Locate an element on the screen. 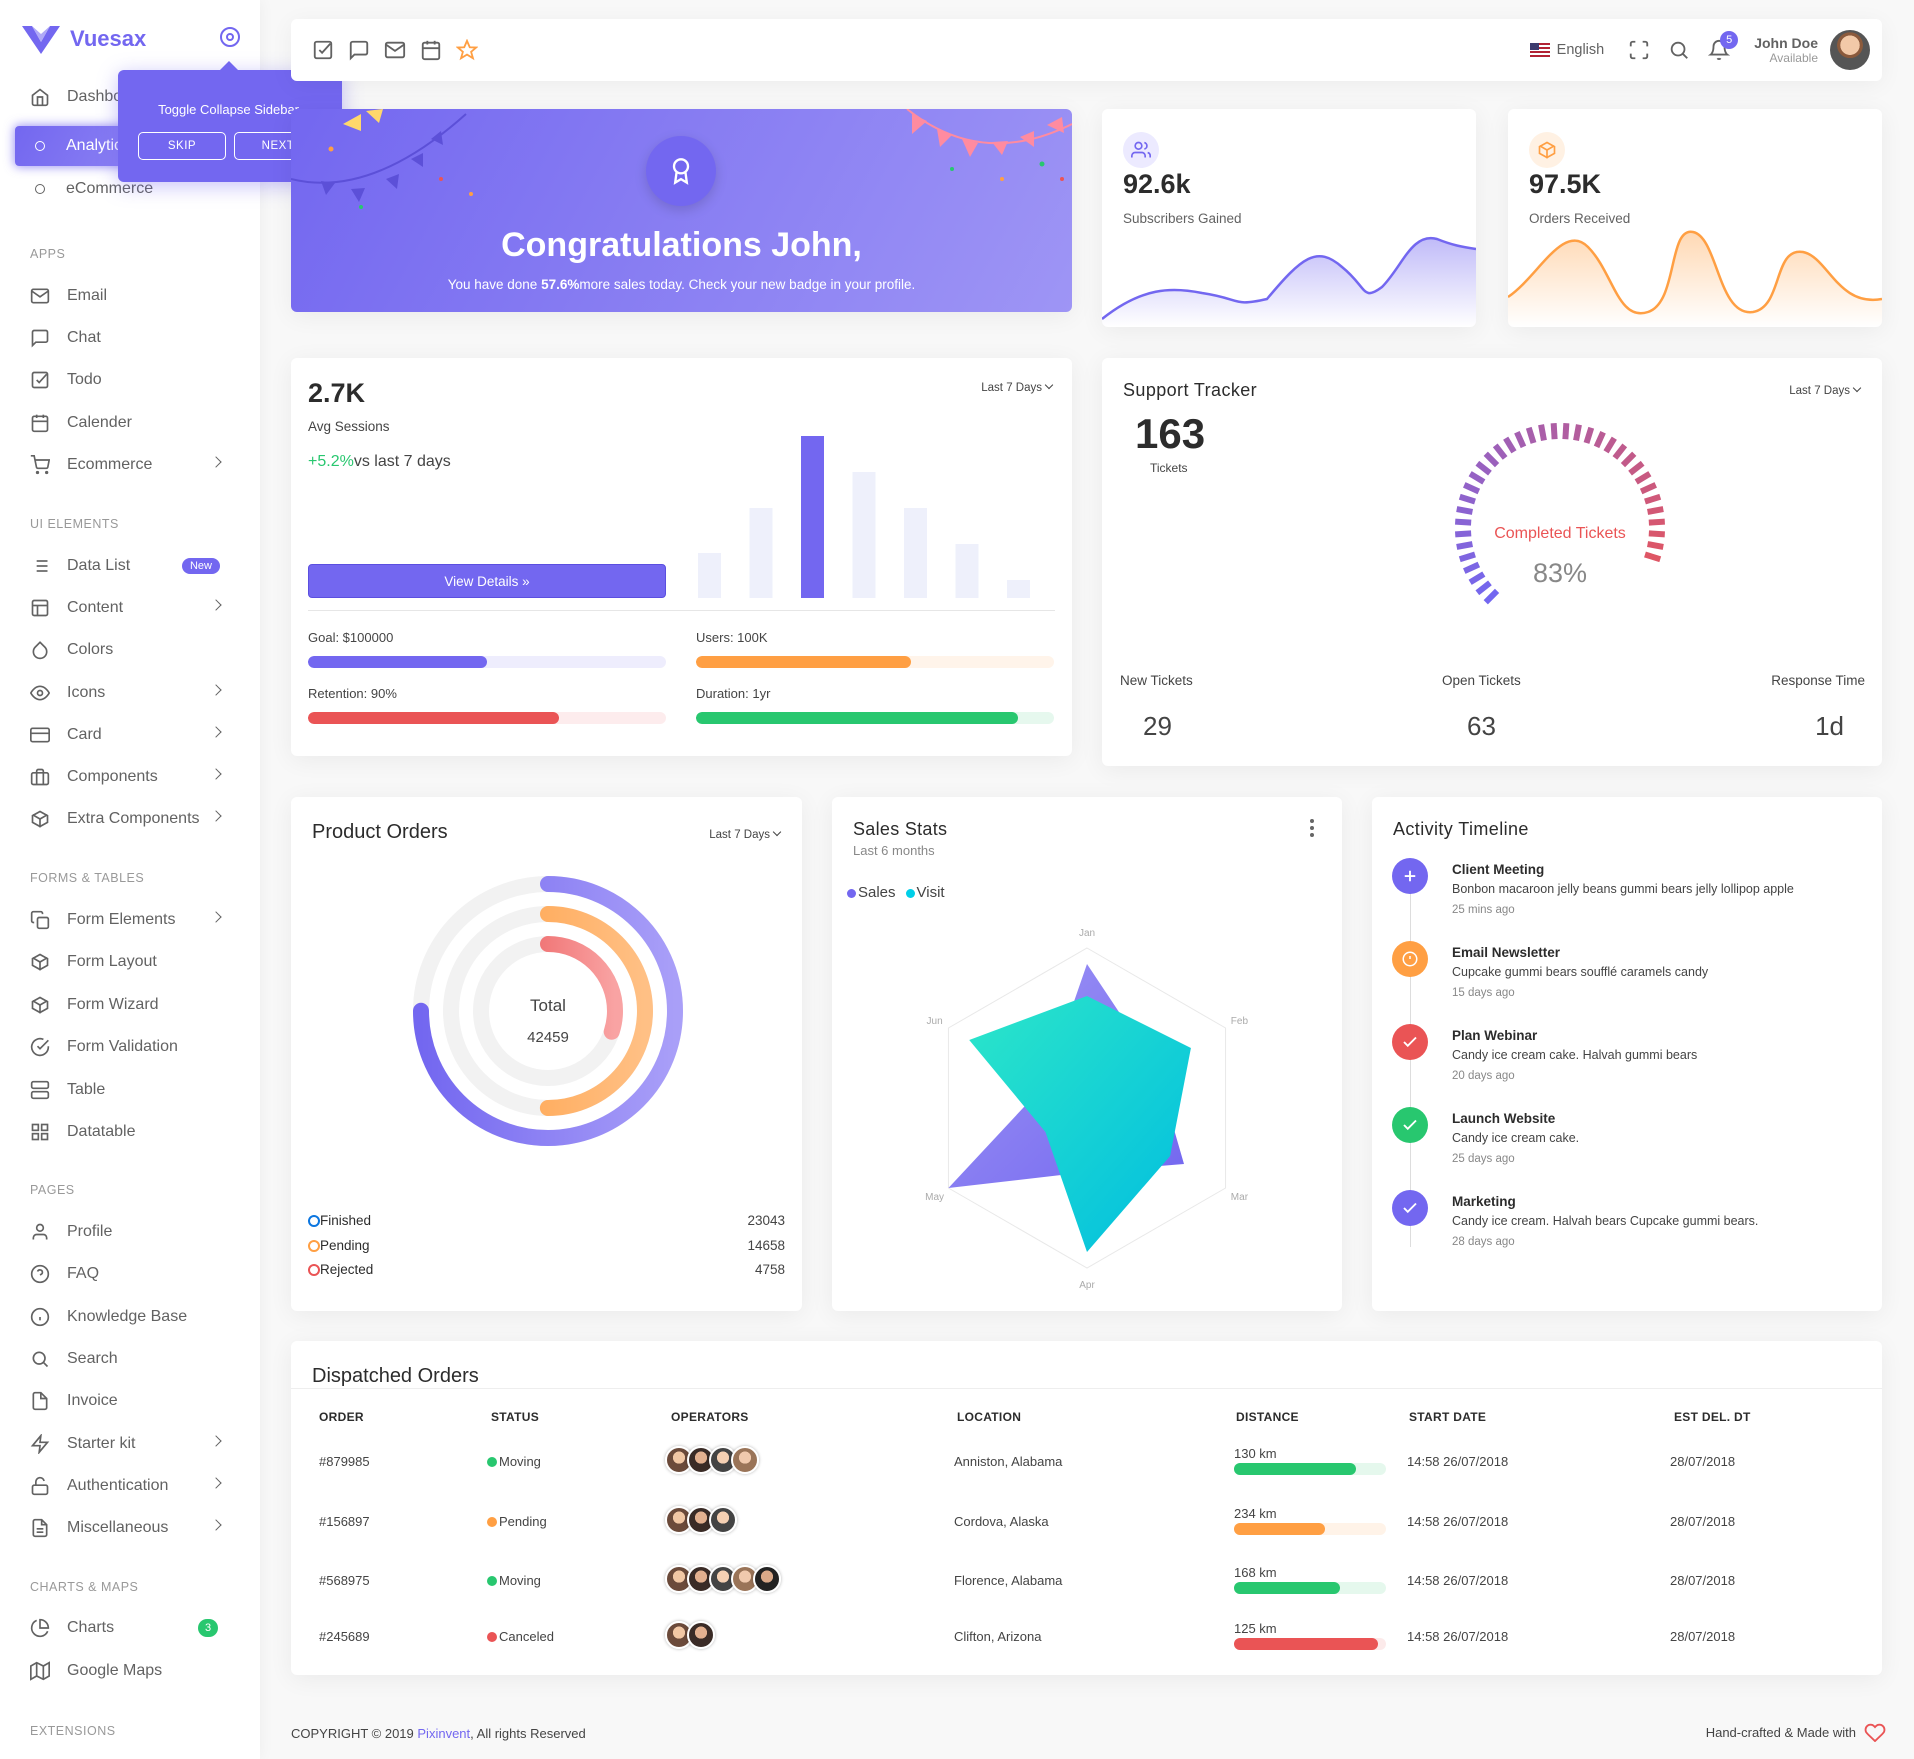 Image resolution: width=1914 pixels, height=1759 pixels. sidebar-item-email: Email is located at coordinates (130, 296).